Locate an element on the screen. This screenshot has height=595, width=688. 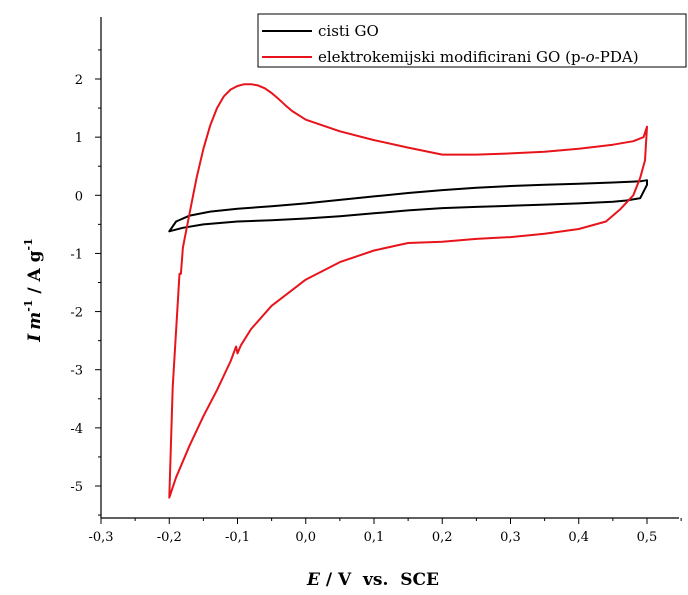
series-line-cisti-go is located at coordinates (408, 206).